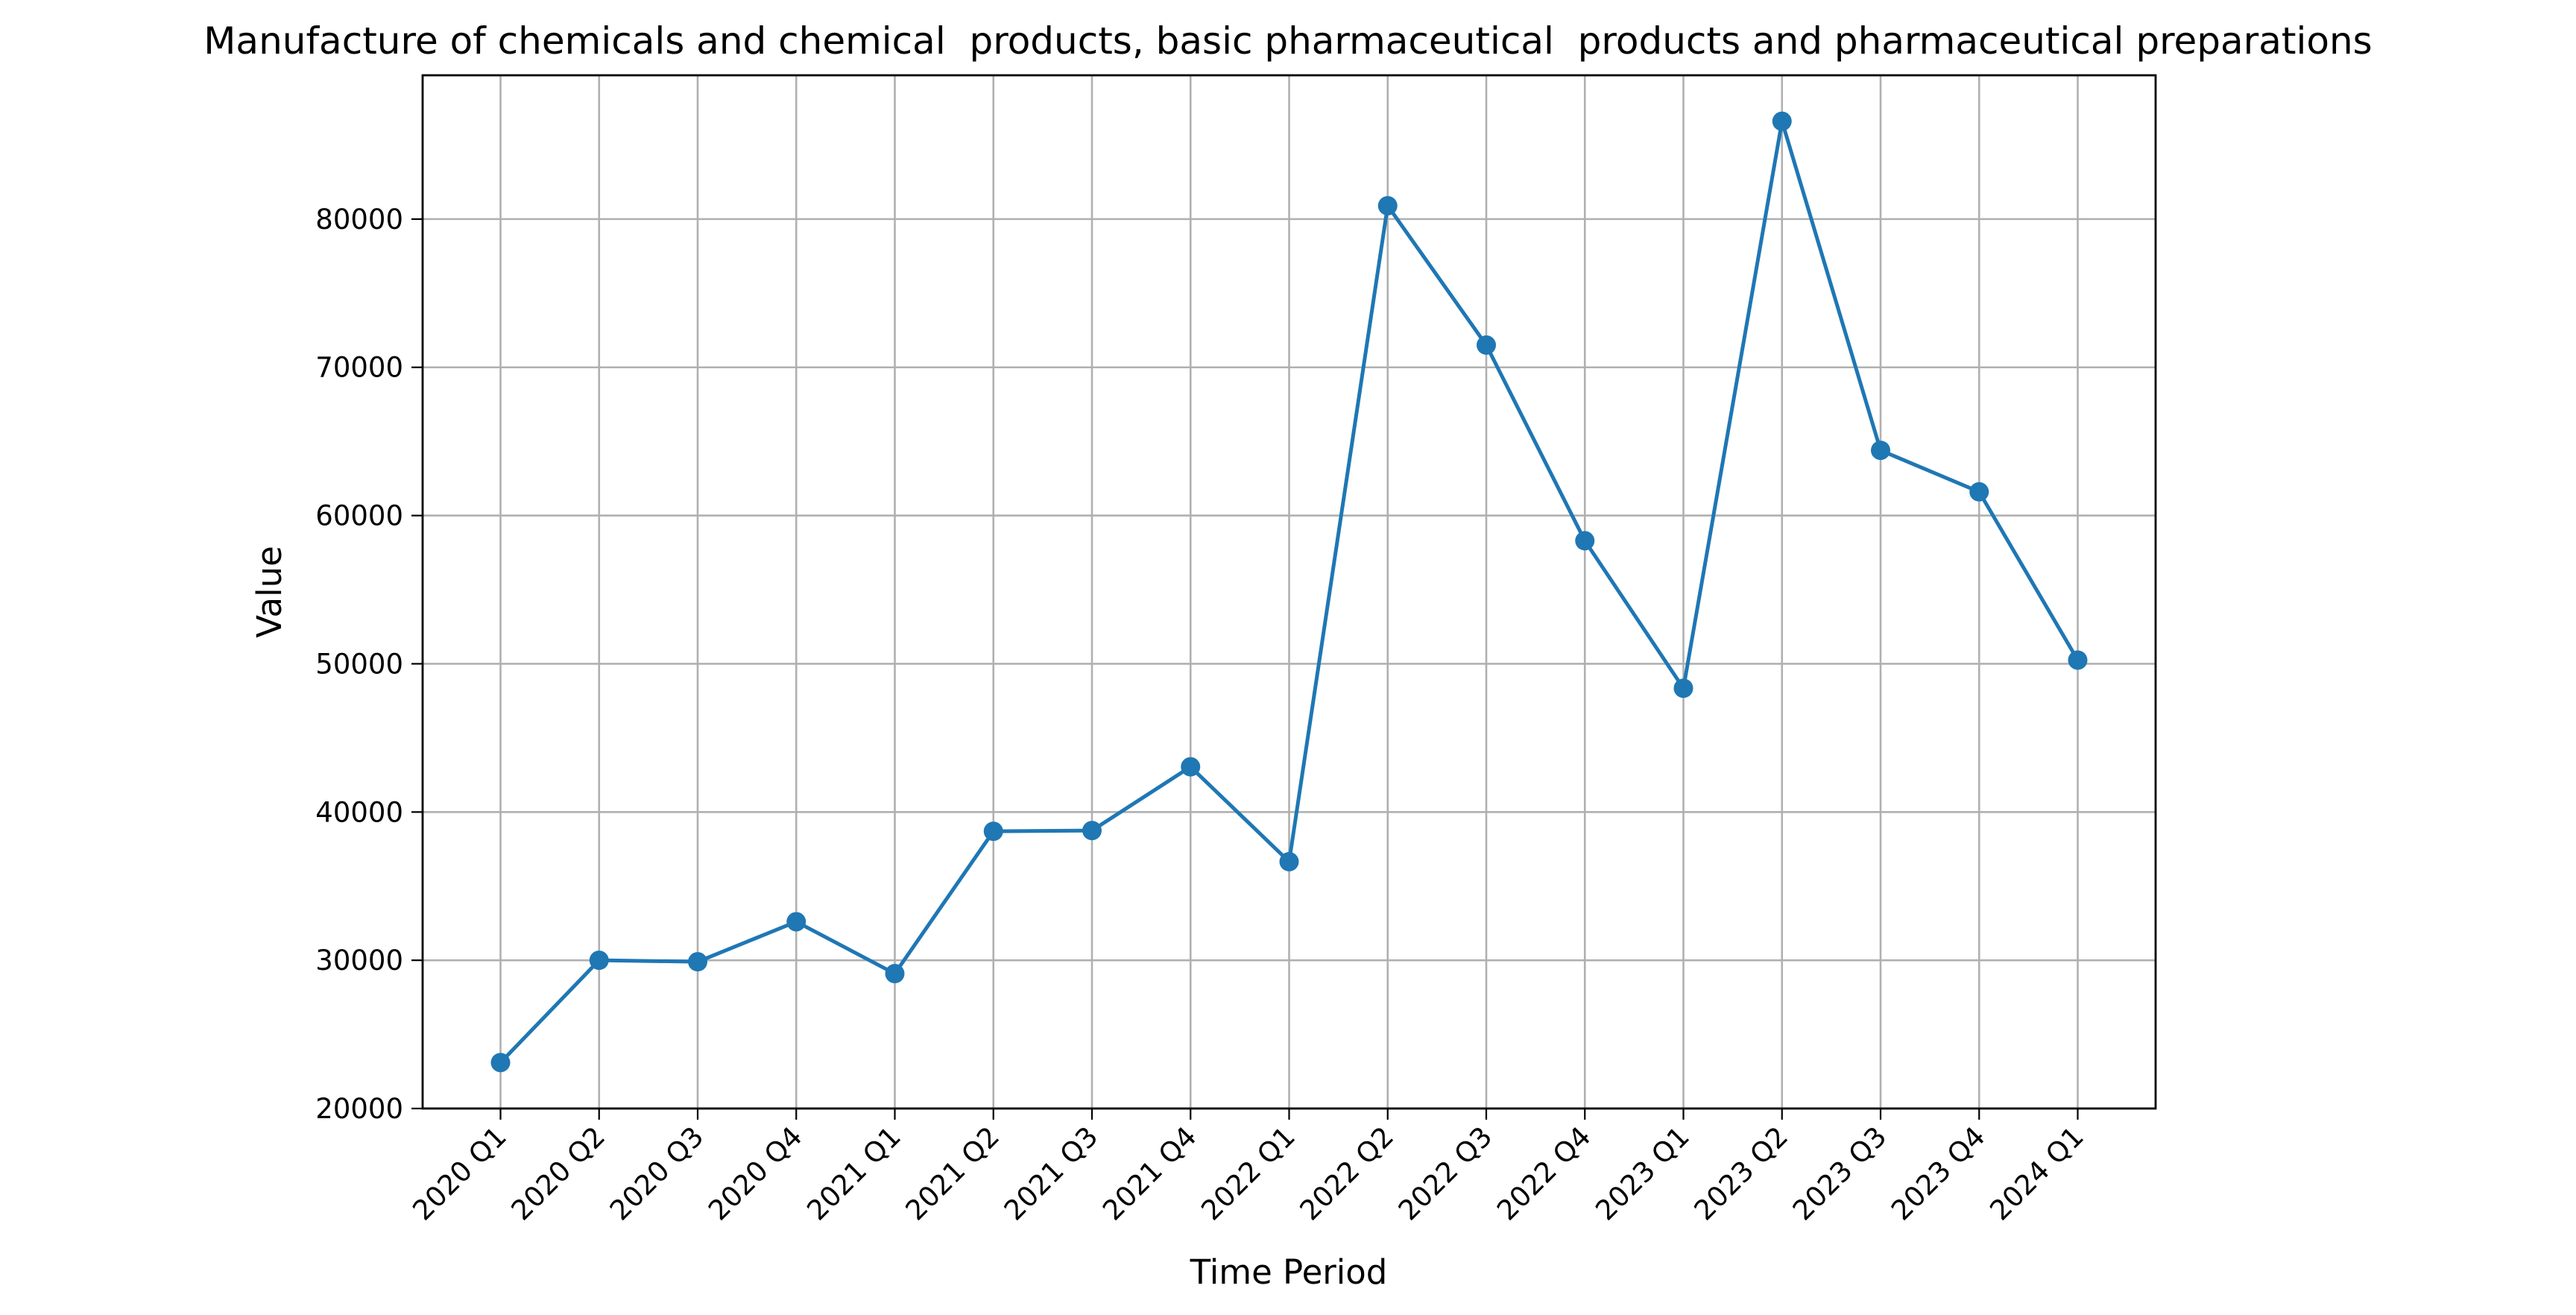 The height and width of the screenshot is (1315, 2576). I want to click on y-tick-label: 30000, so click(359, 961).